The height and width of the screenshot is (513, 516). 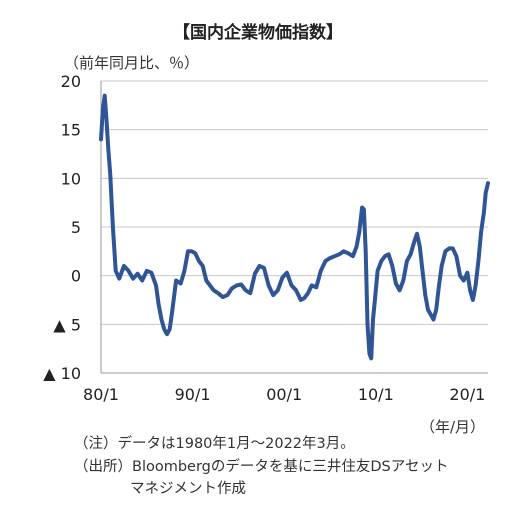 I want to click on chart-title: 【国内企業物価指数】, so click(x=258, y=33).